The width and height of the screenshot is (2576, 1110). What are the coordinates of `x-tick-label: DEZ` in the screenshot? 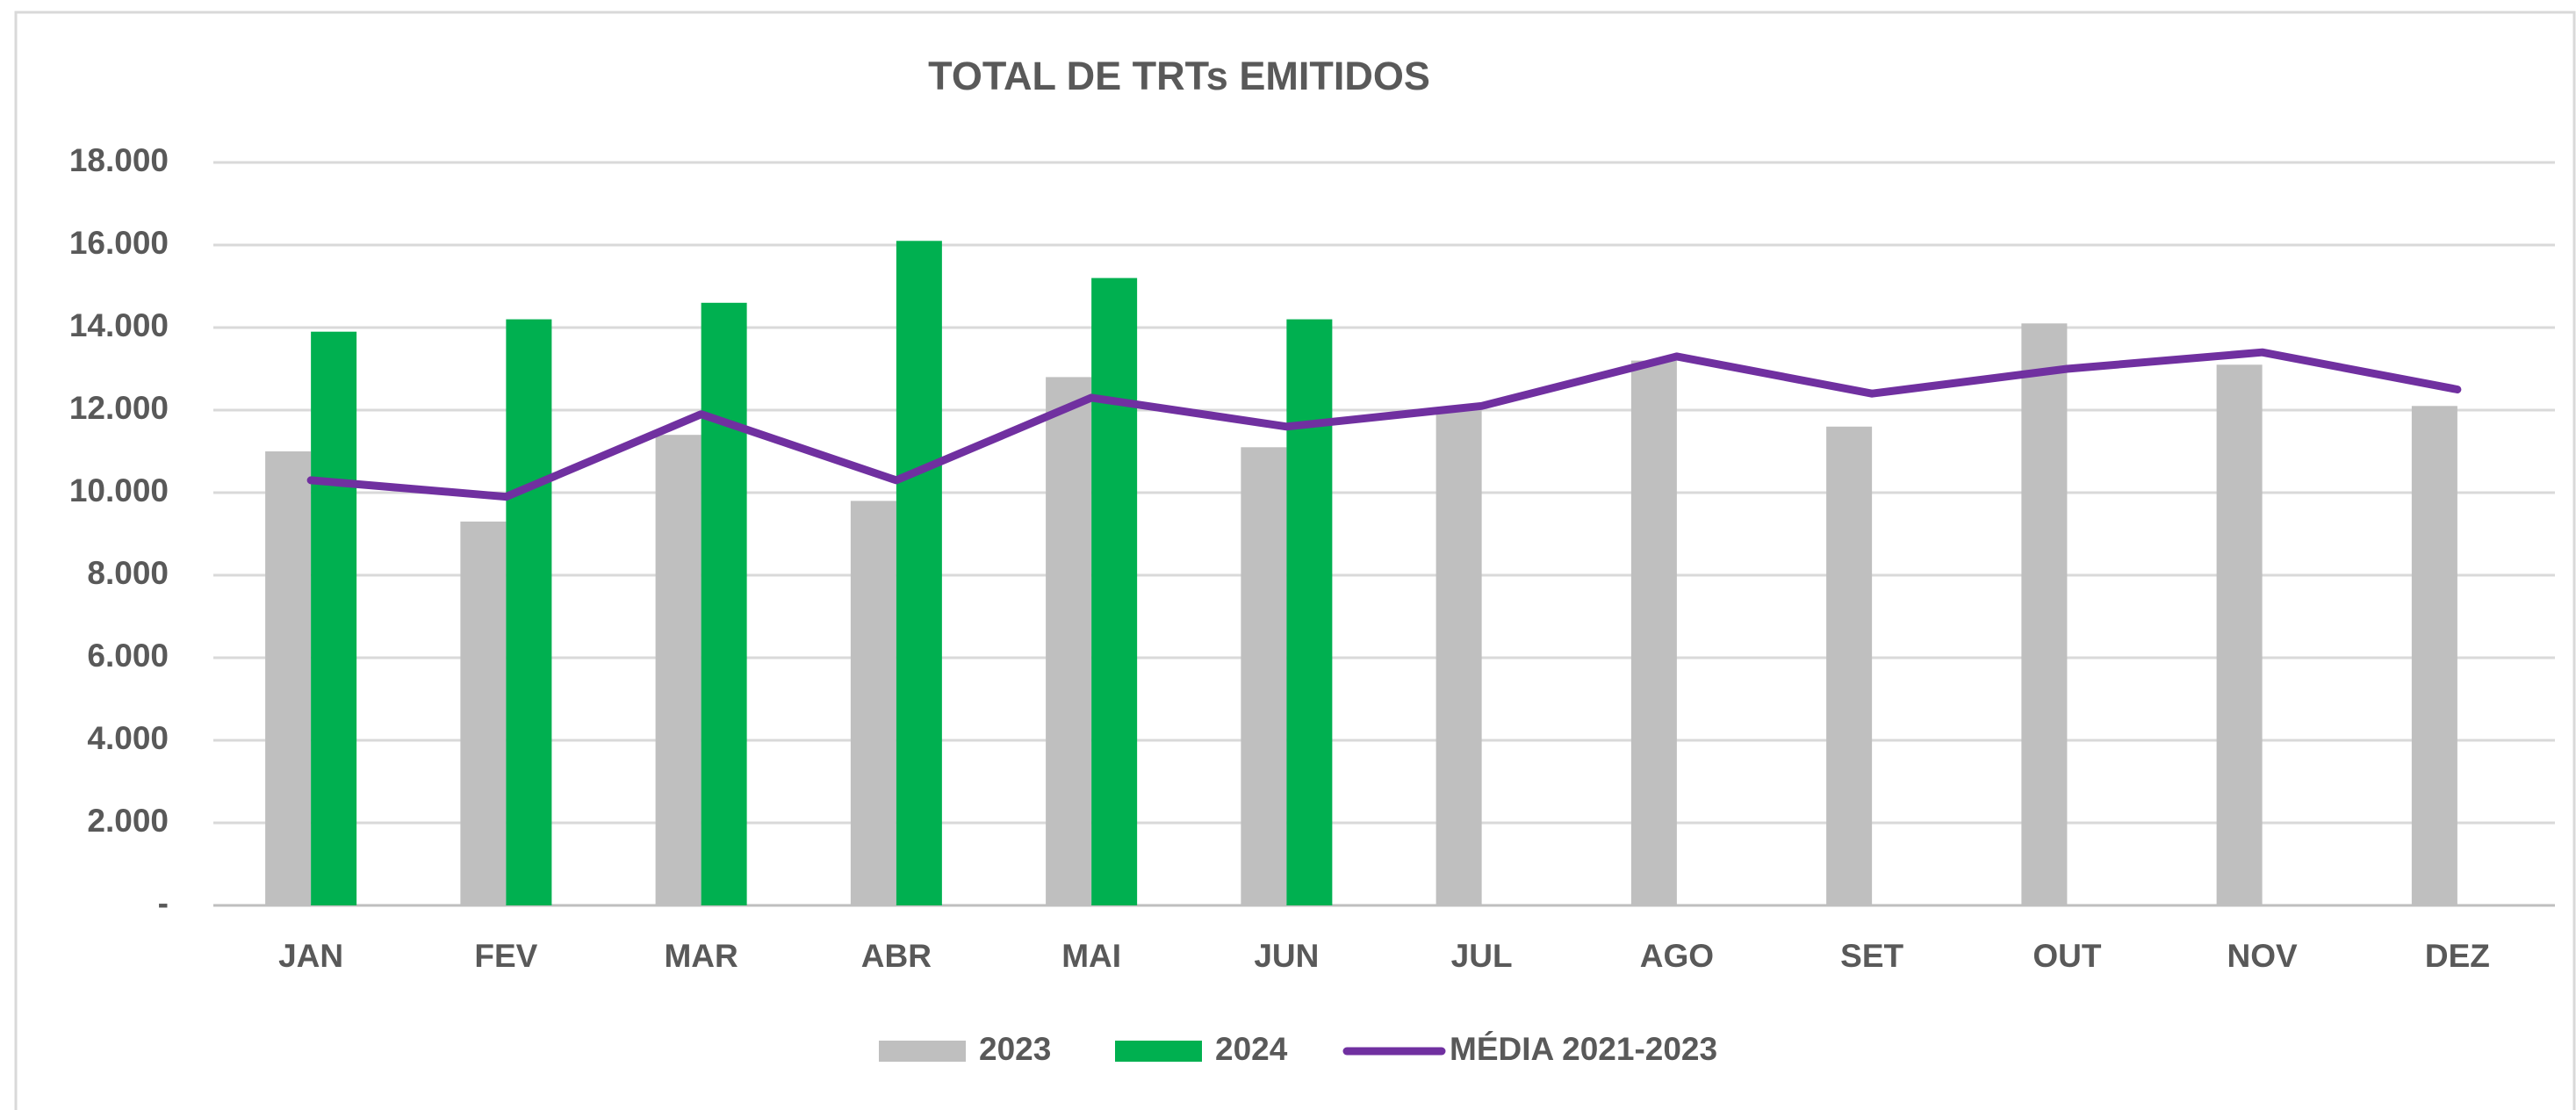 It's located at (2457, 956).